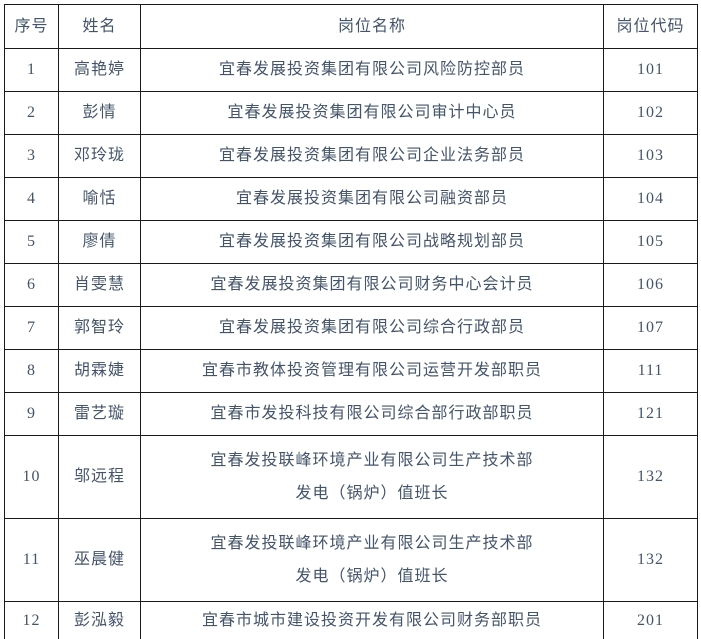 The image size is (701, 639). What do you see at coordinates (99, 371) in the screenshot?
I see `cell-name: 胡霖婕` at bounding box center [99, 371].